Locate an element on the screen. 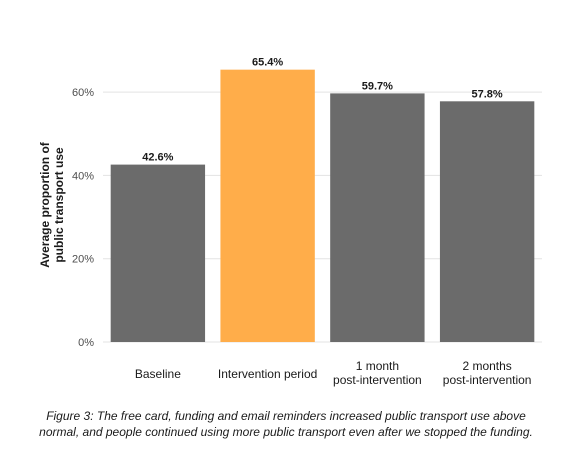 Image resolution: width=572 pixels, height=452 pixels. category-label: Baseline is located at coordinates (158, 374).